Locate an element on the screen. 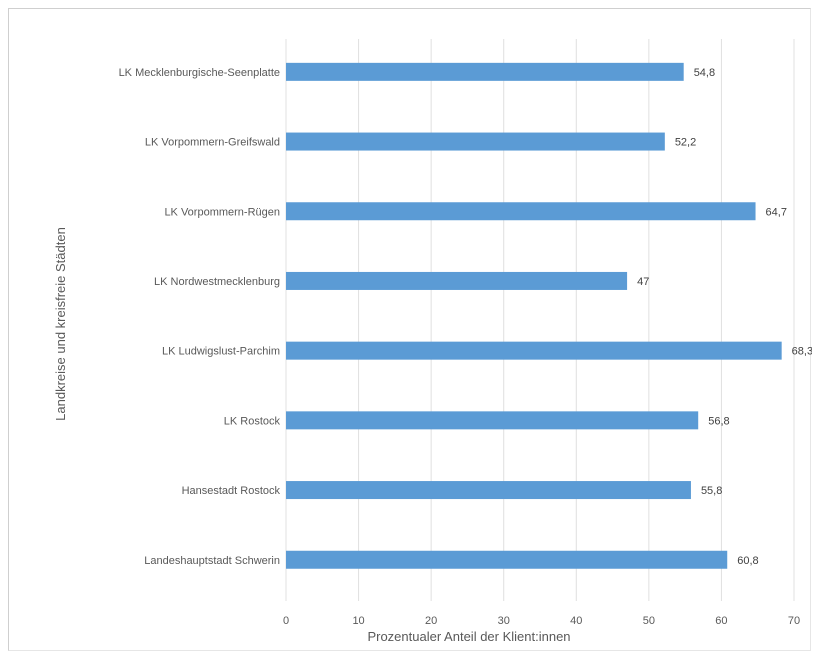  category-label: LK Vorpommern-Rügen is located at coordinates (222, 212).